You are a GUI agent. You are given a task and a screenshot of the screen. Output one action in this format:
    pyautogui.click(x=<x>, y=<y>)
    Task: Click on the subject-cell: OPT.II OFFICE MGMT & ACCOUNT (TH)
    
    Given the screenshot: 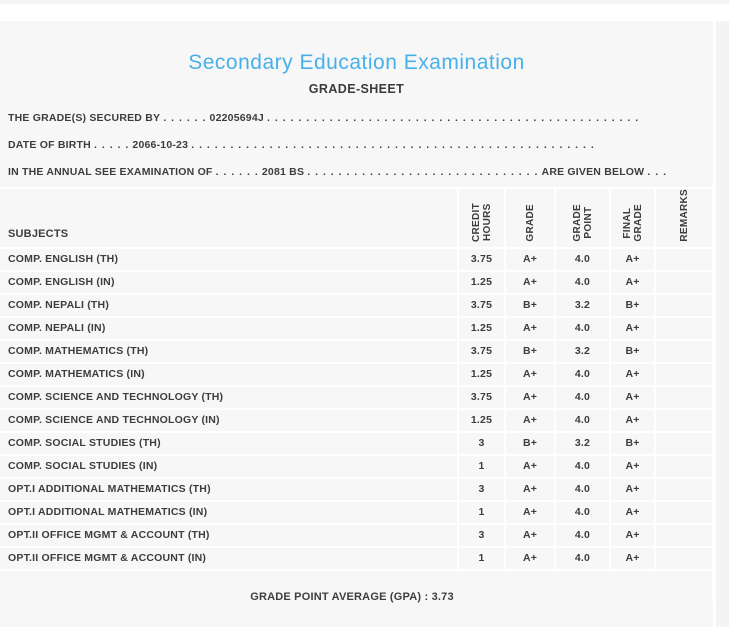 What is the action you would take?
    pyautogui.click(x=229, y=535)
    